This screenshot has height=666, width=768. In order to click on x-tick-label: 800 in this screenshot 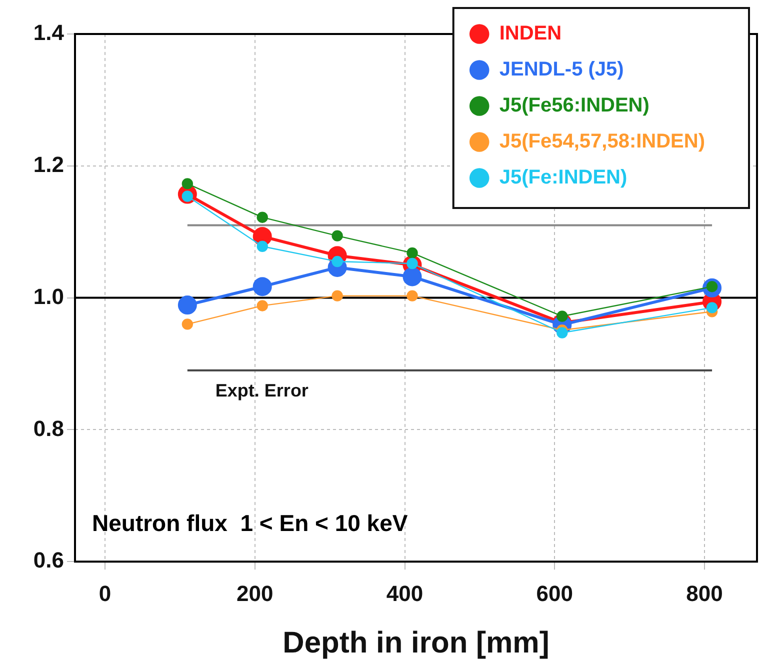, I will do `click(704, 593)`.